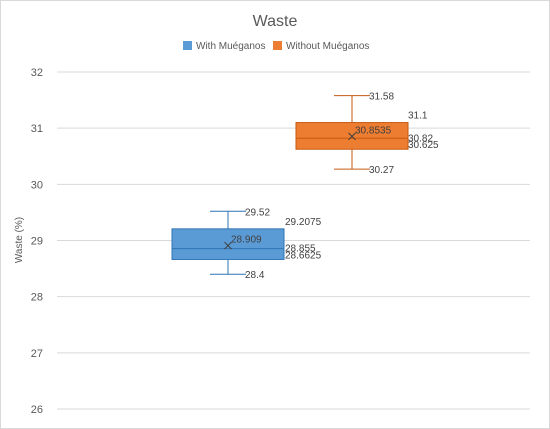 This screenshot has height=429, width=550. What do you see at coordinates (303, 222) in the screenshot?
I see `label-q3-0: 29.2075` at bounding box center [303, 222].